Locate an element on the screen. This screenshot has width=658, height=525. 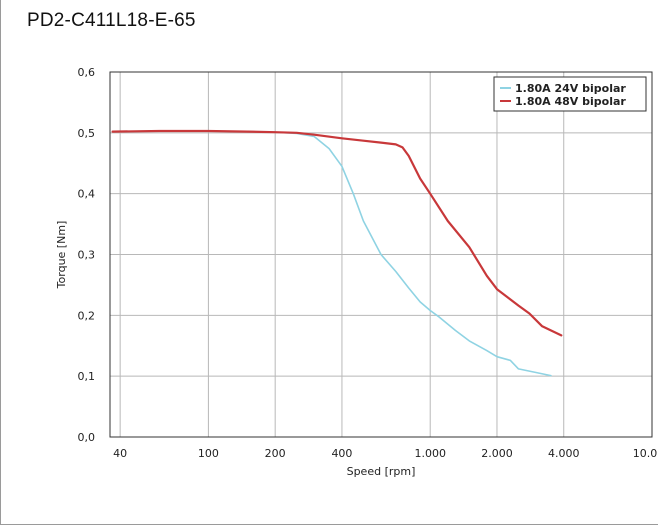
x-tick-label: 40 is located at coordinates (120, 453).